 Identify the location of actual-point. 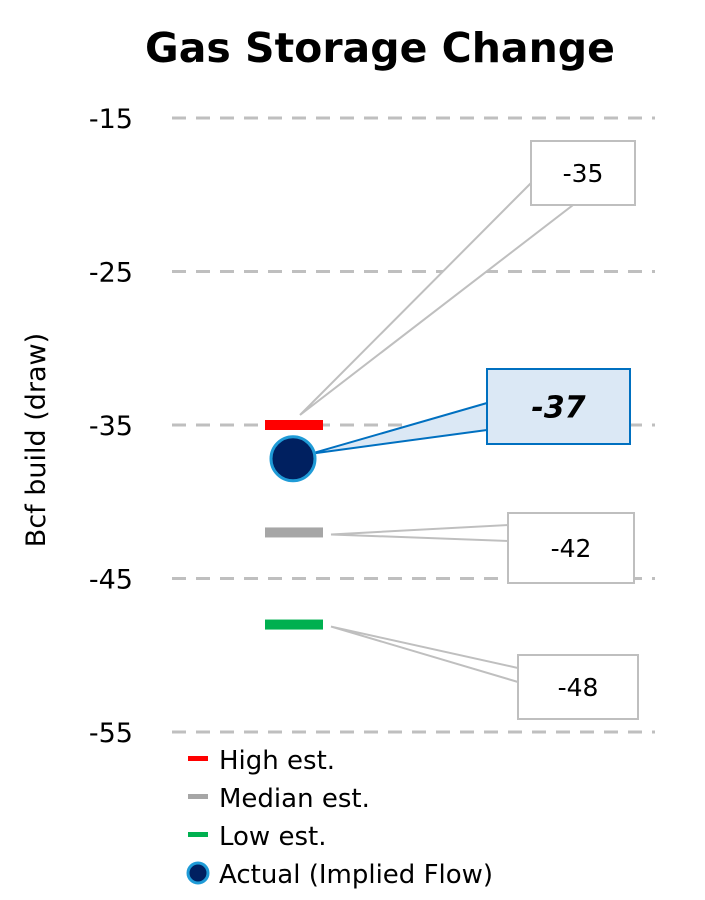
(293, 459).